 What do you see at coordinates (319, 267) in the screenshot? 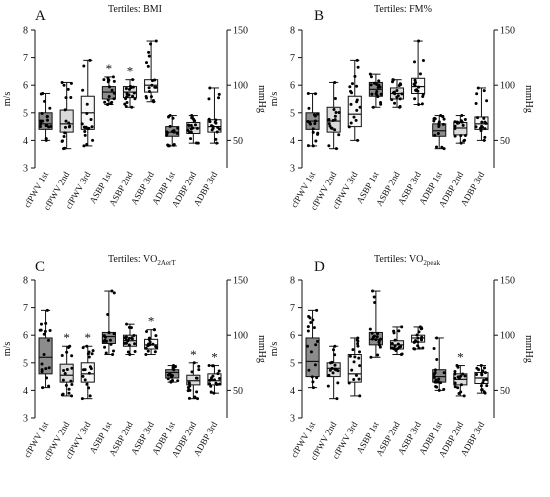
I see `panel-letter: D` at bounding box center [319, 267].